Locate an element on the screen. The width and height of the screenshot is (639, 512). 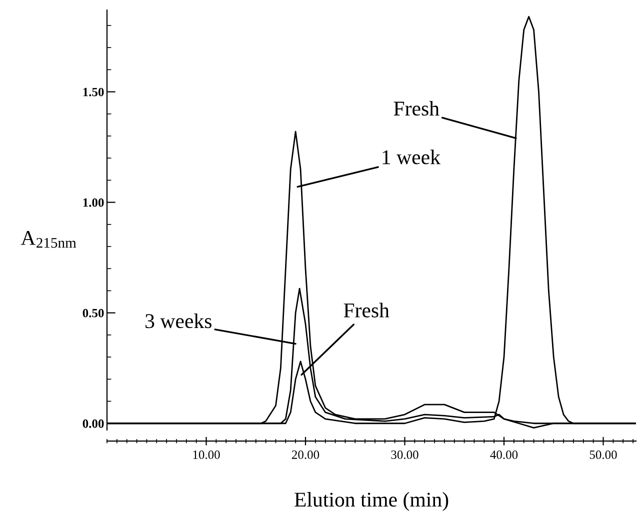
x-tick-label: 20.00 is located at coordinates (306, 454).